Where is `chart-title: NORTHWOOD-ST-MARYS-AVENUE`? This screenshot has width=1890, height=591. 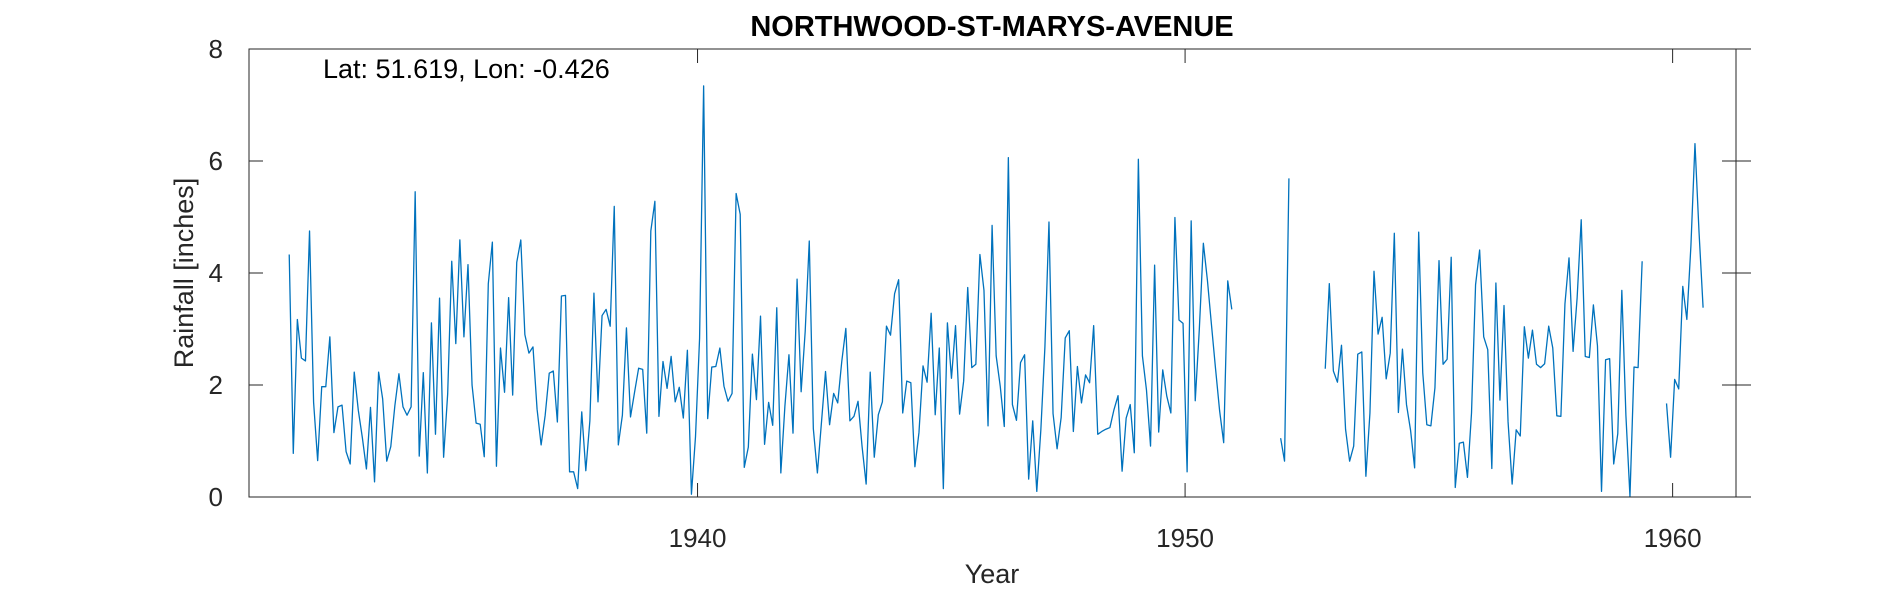
chart-title: NORTHWOOD-ST-MARYS-AVENUE is located at coordinates (991, 27).